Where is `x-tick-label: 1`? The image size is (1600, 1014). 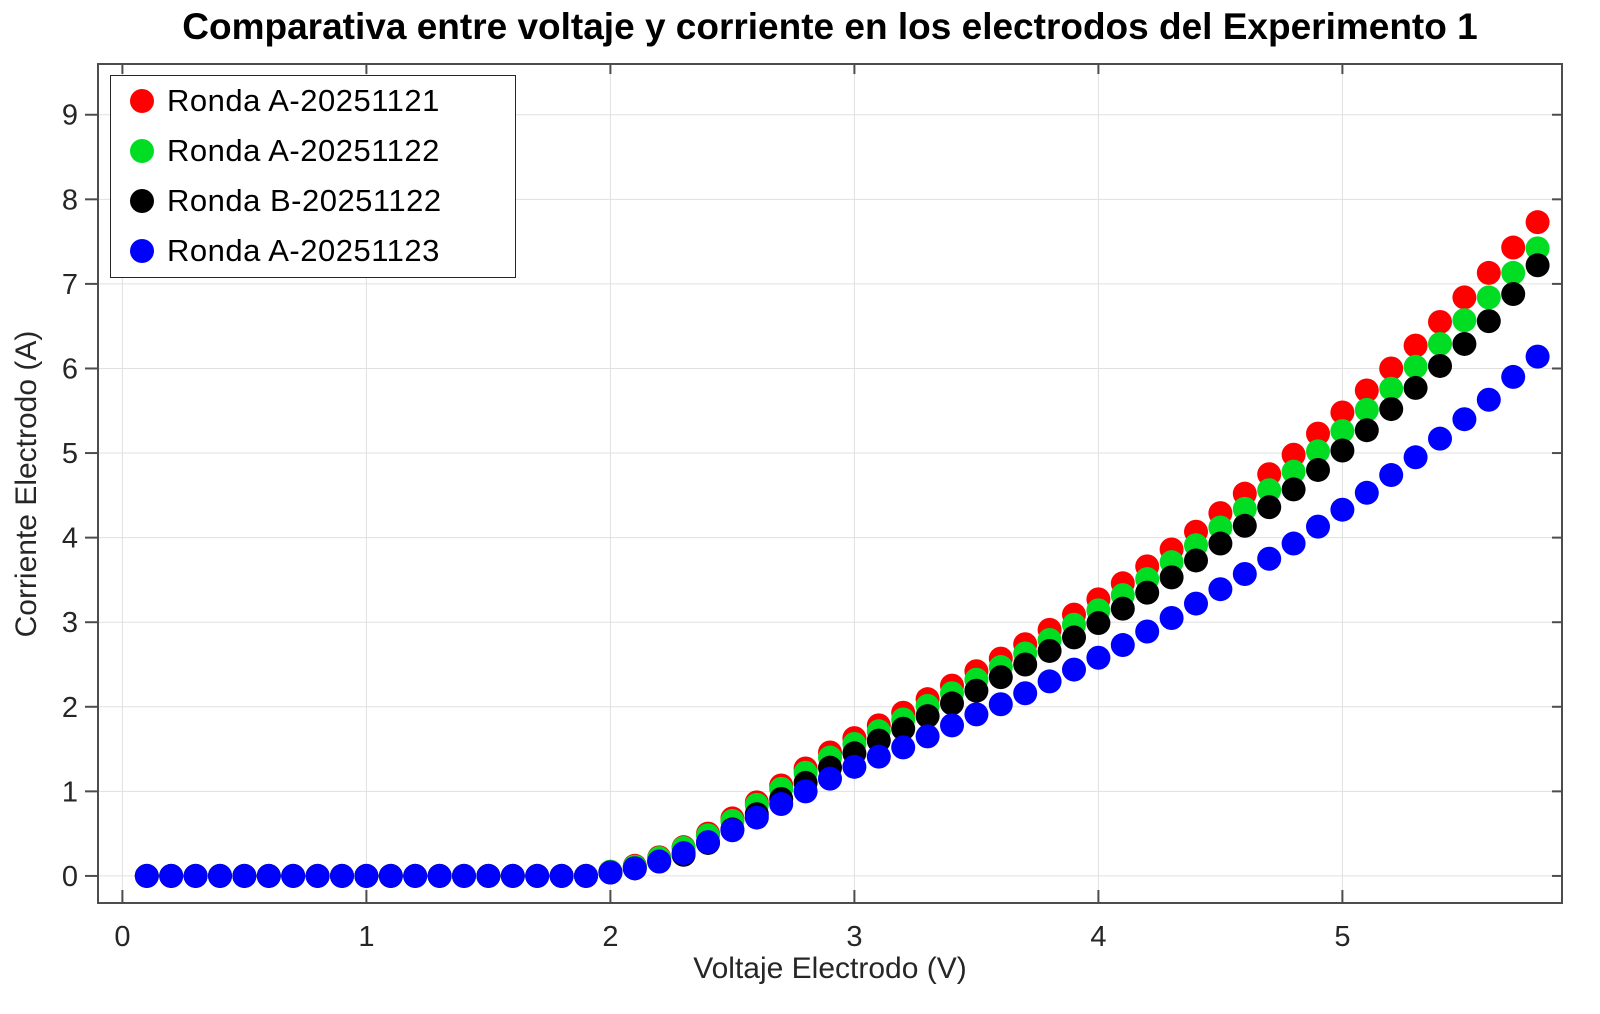
x-tick-label: 1 is located at coordinates (366, 937).